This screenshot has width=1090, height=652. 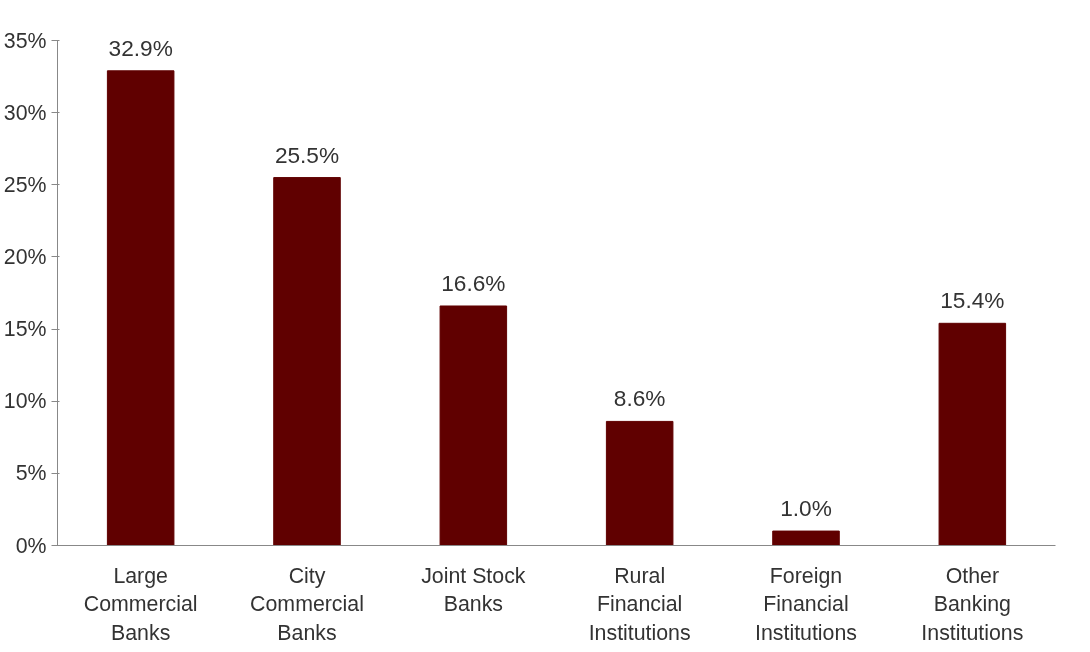 I want to click on y-tick-label: 5%, so click(x=31, y=473).